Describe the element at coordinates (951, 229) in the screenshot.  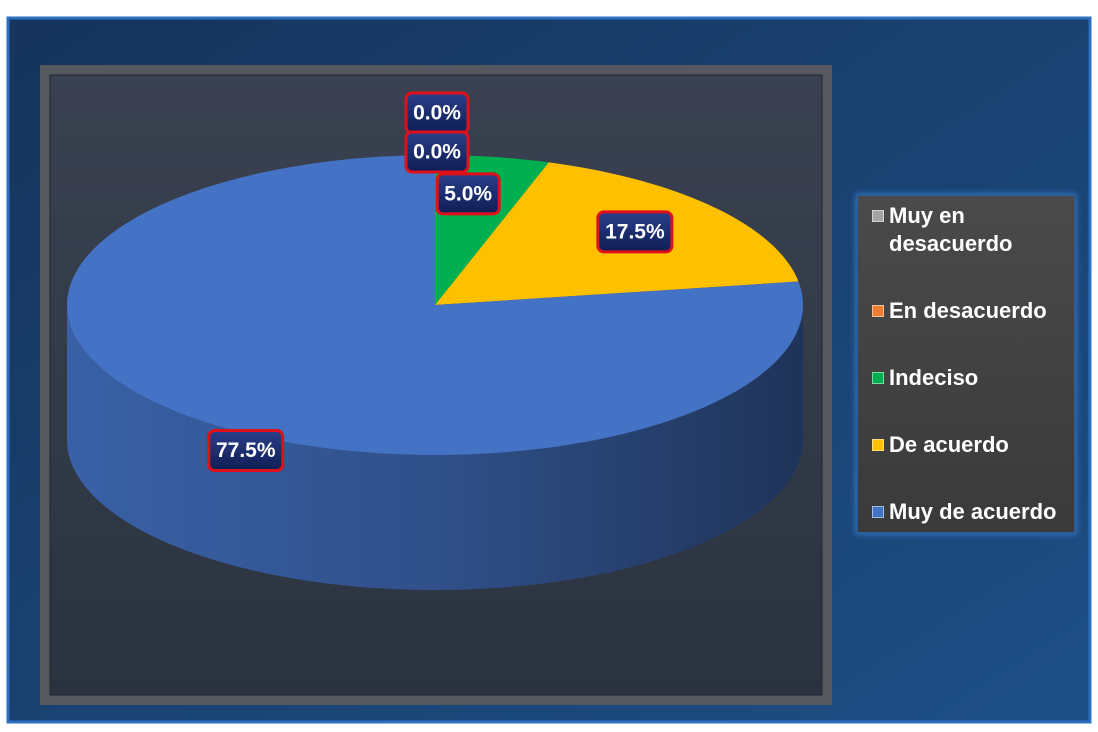
I see `legend-label: Muy en desacuerdo` at that location.